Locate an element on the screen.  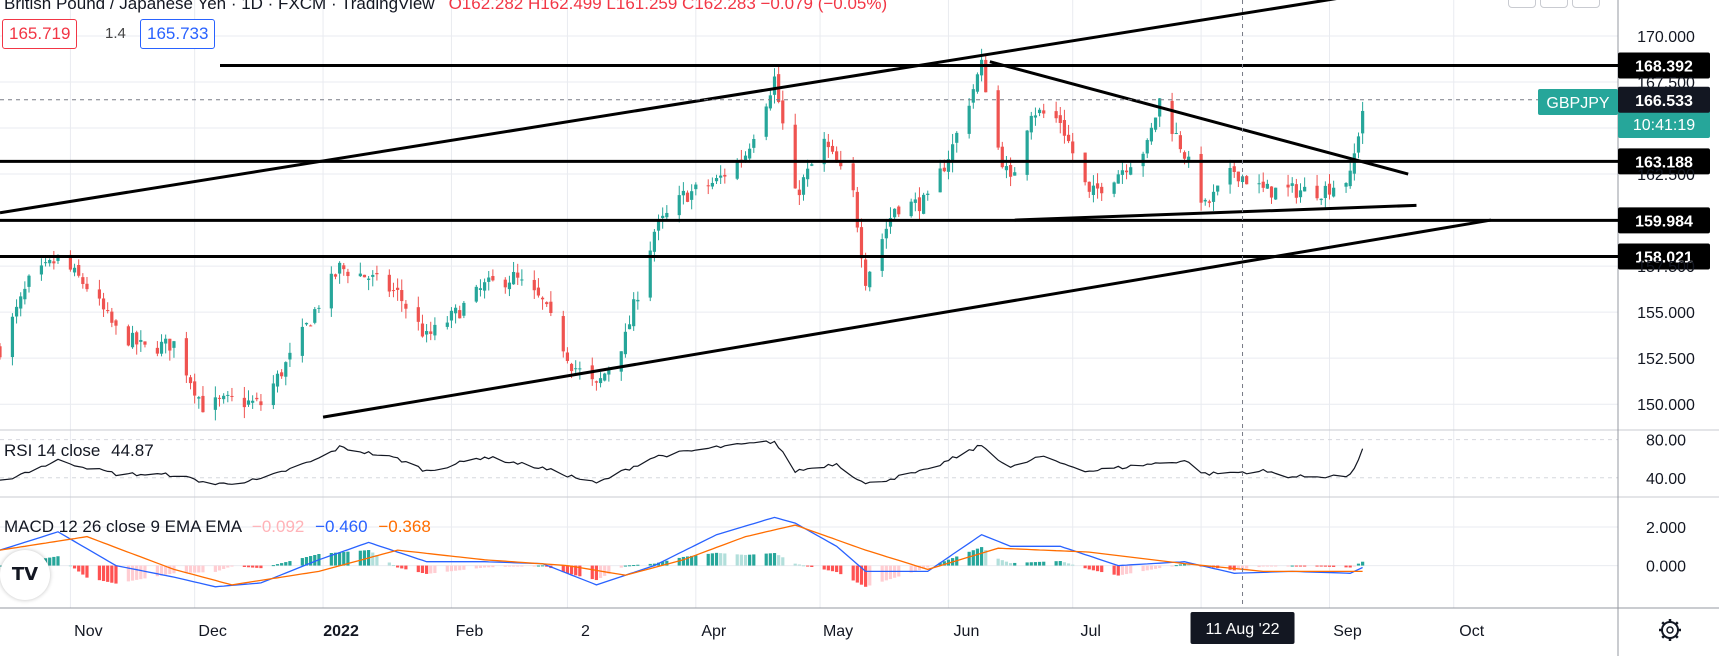
price-tick-label: 152.500 is located at coordinates (1666, 359).